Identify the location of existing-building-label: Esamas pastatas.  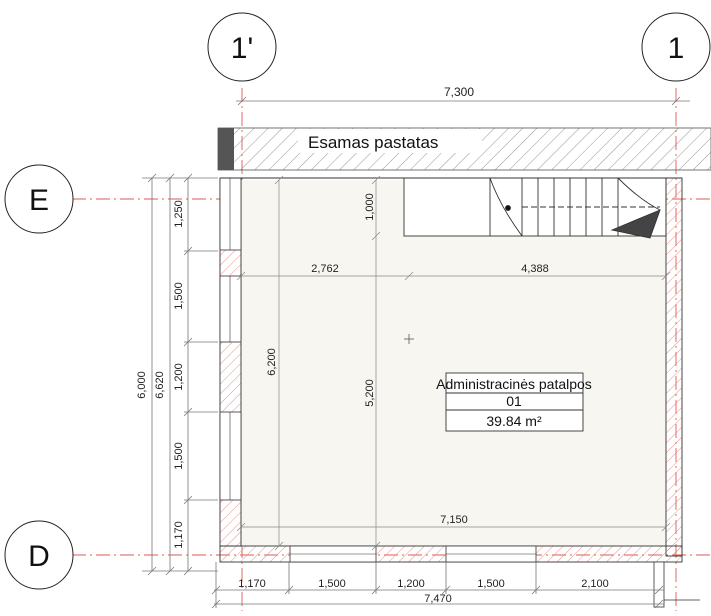
(373, 142).